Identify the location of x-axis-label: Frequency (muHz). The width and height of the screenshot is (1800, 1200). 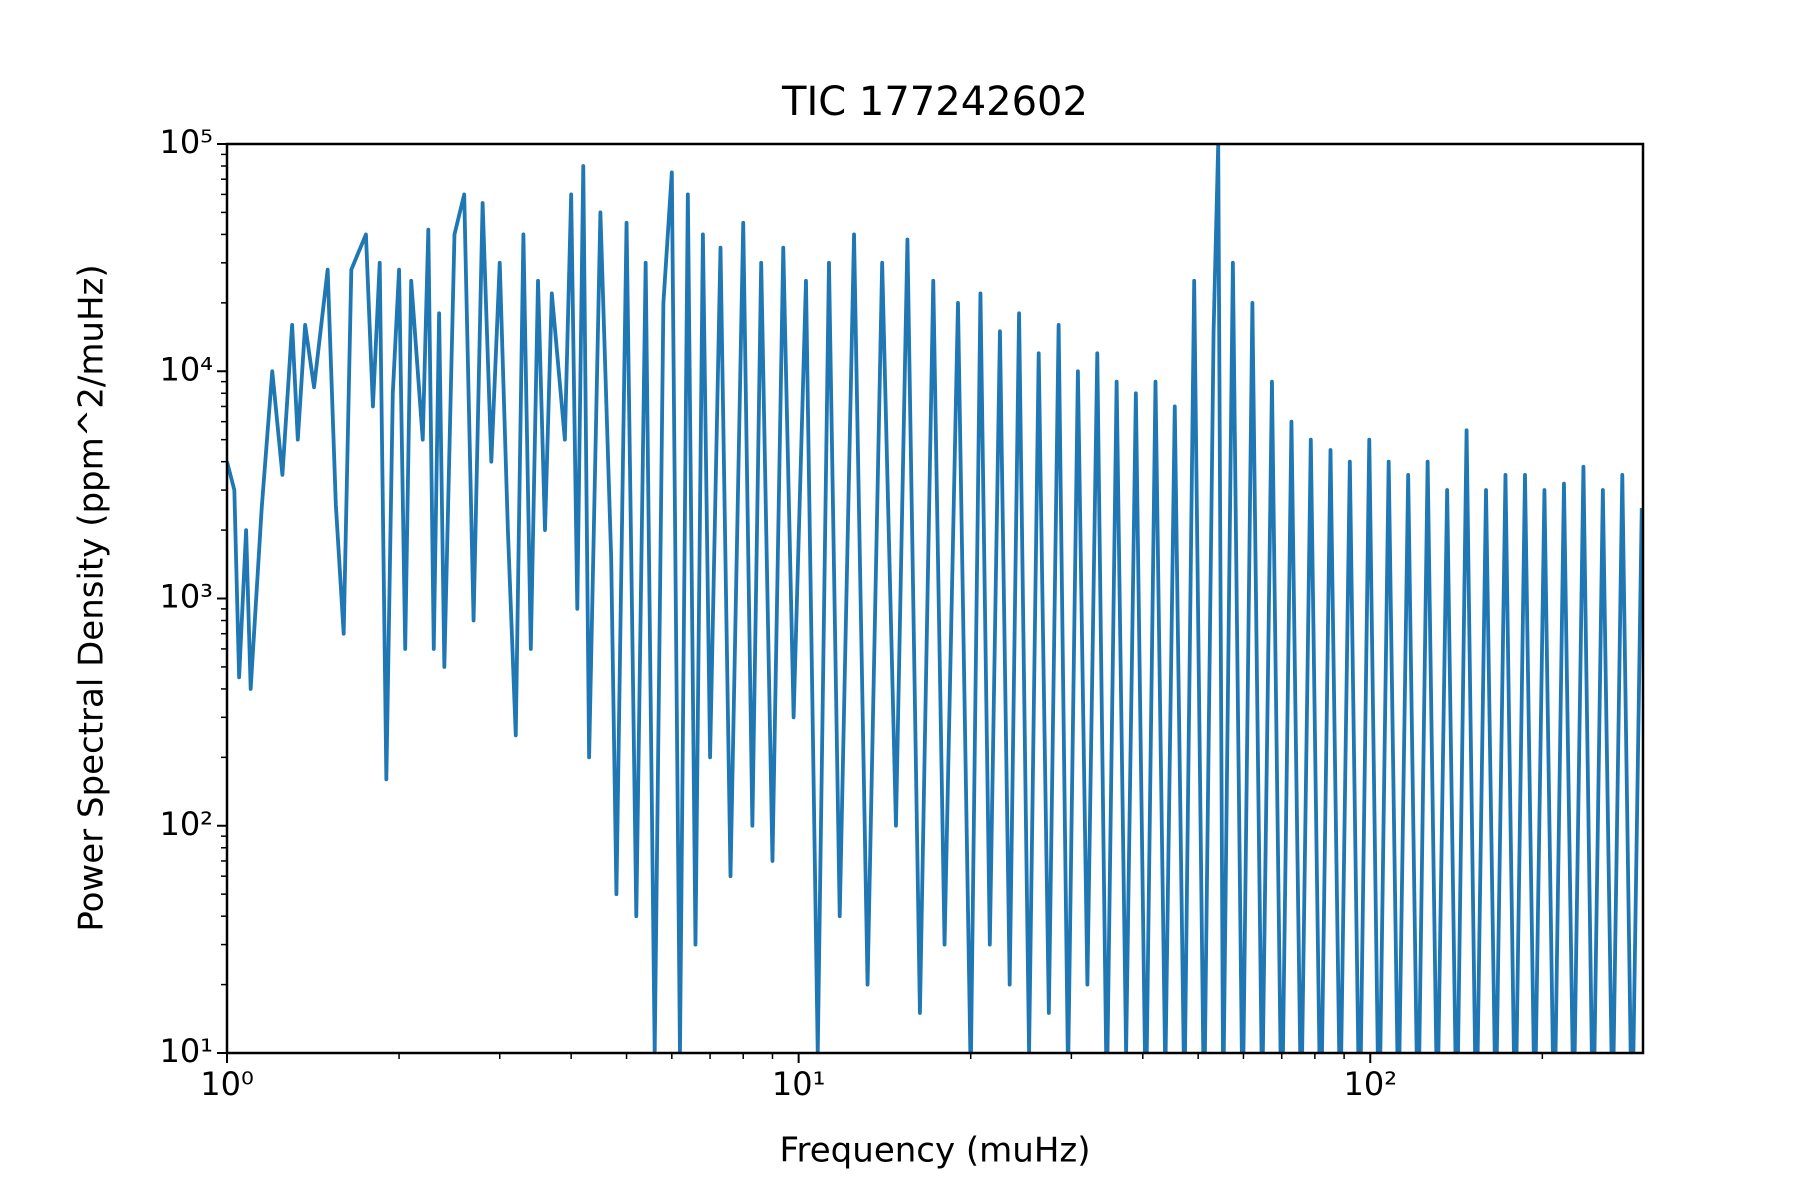
(934, 1151).